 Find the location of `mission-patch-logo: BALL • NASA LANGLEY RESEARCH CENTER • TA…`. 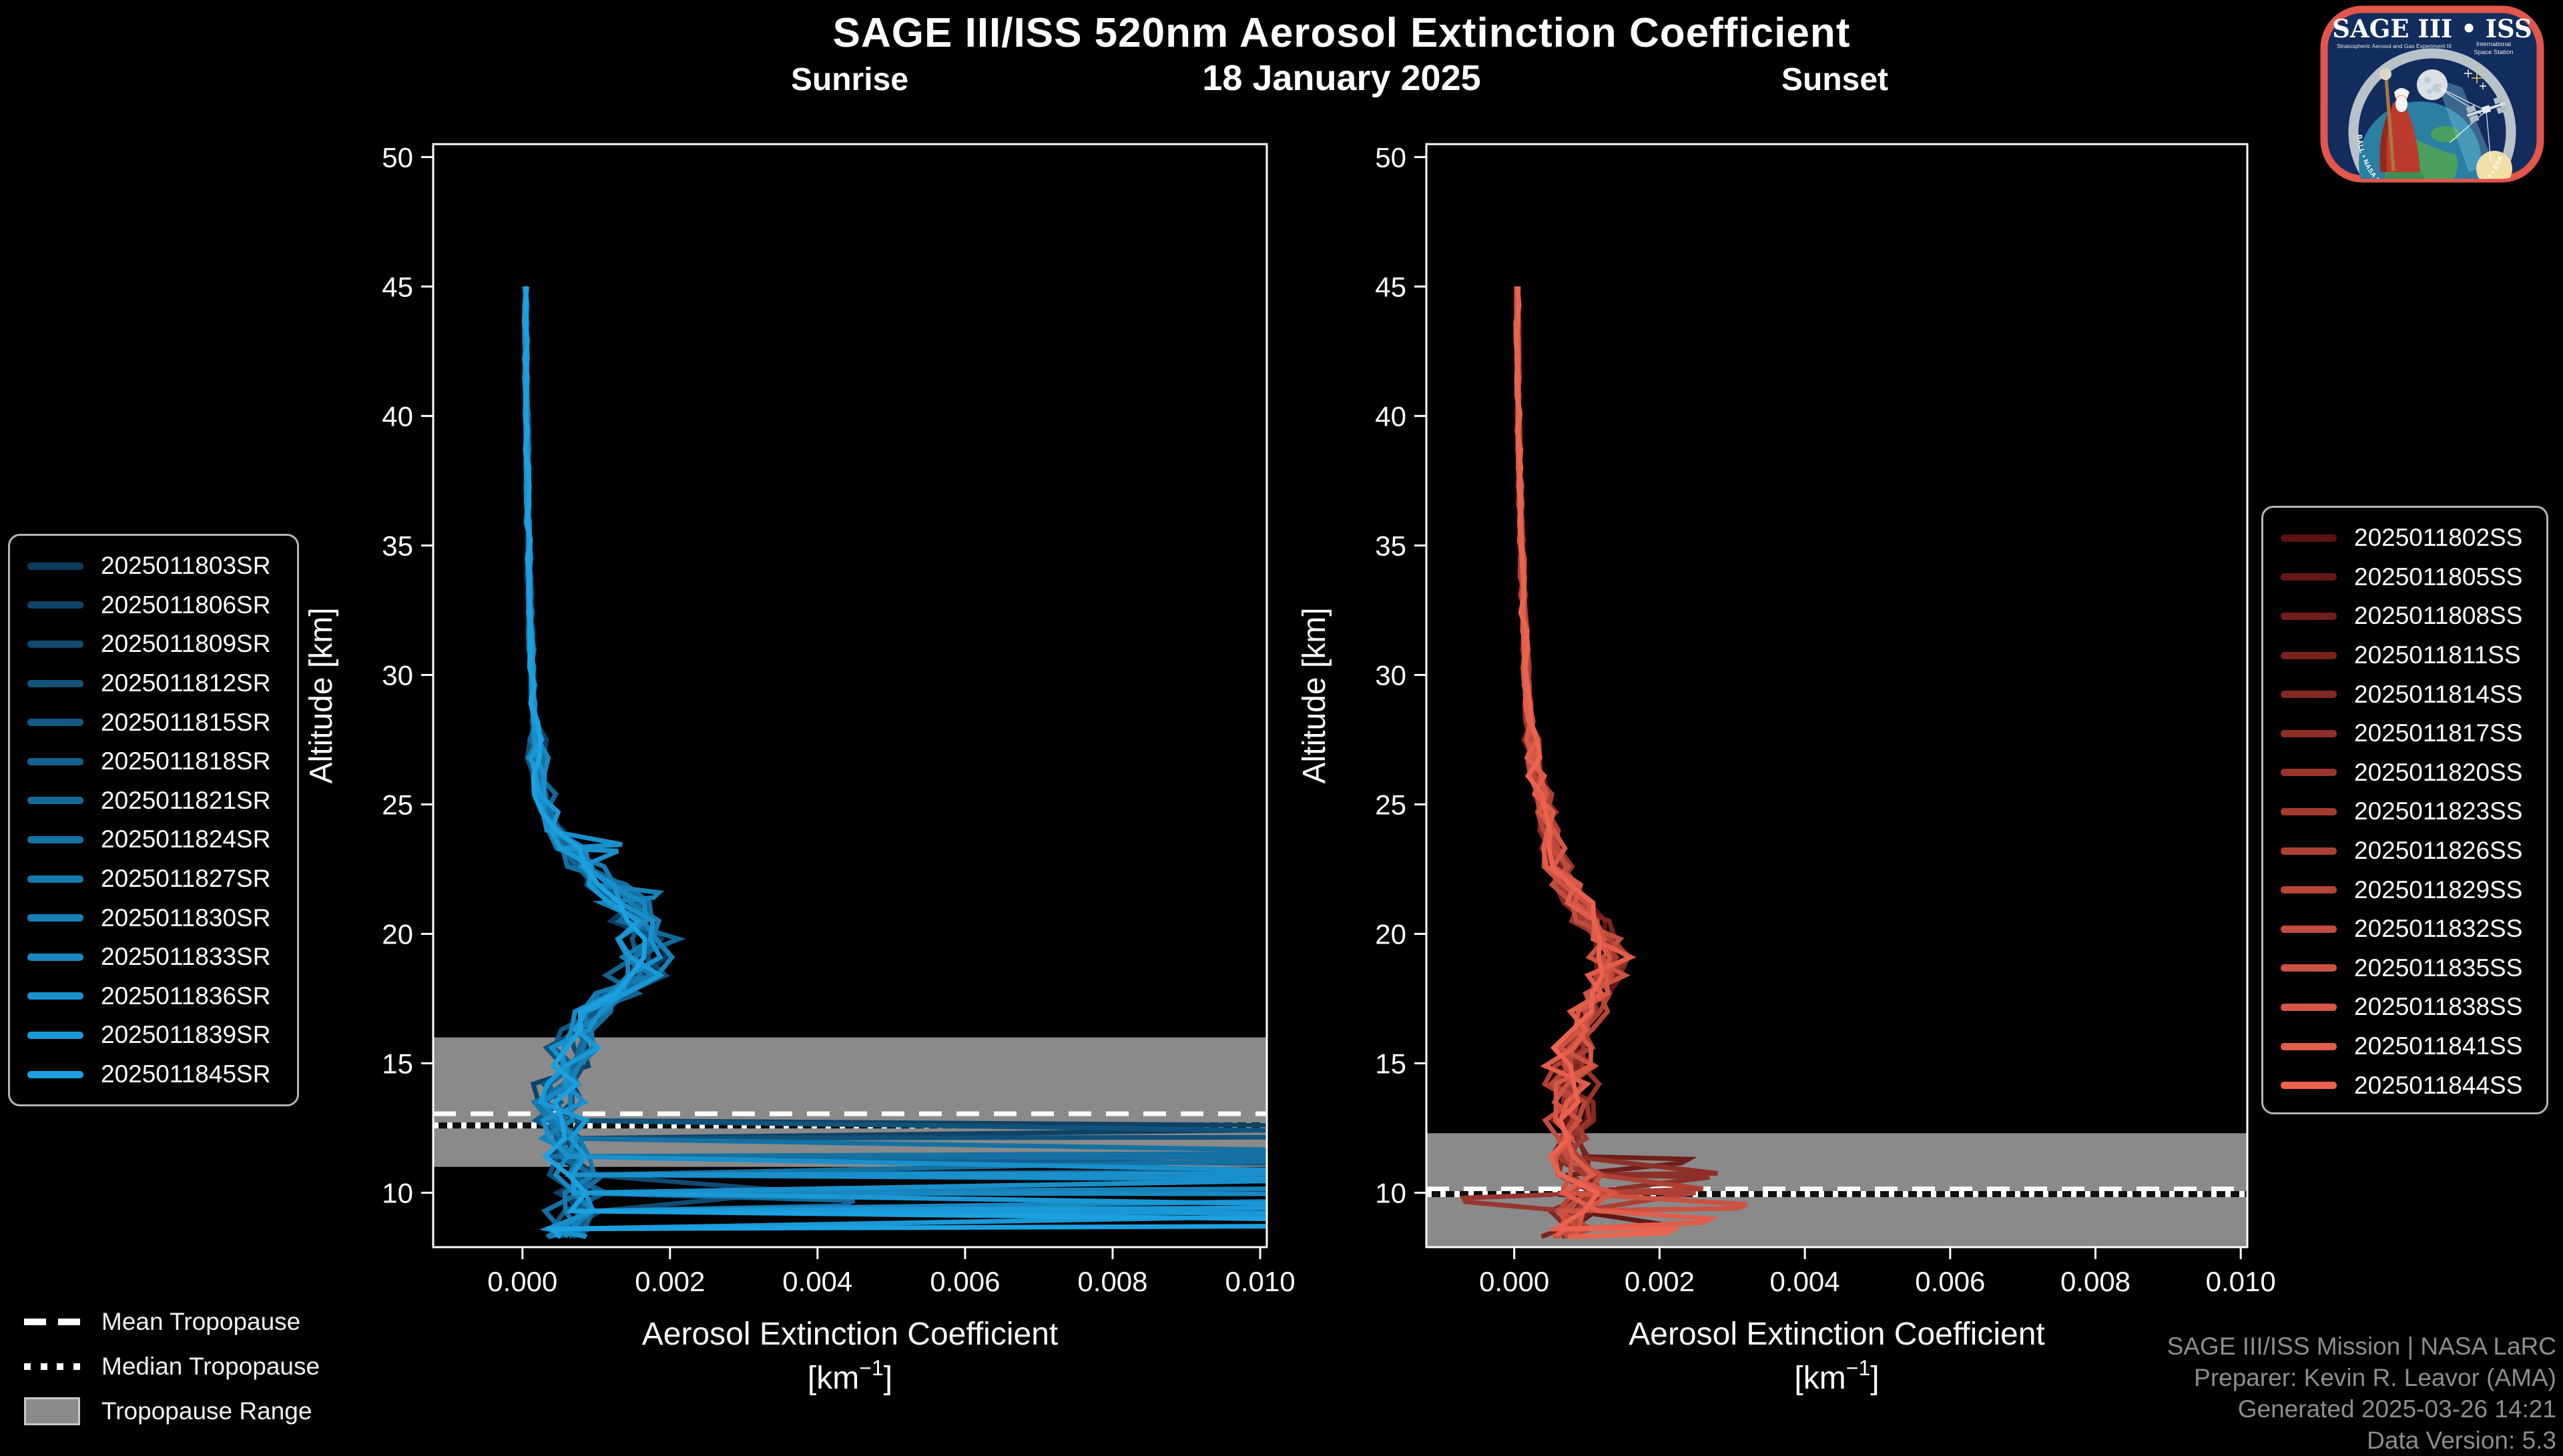

mission-patch-logo: BALL • NASA LANGLEY RESEARCH CENTER • TA… is located at coordinates (2432, 94).